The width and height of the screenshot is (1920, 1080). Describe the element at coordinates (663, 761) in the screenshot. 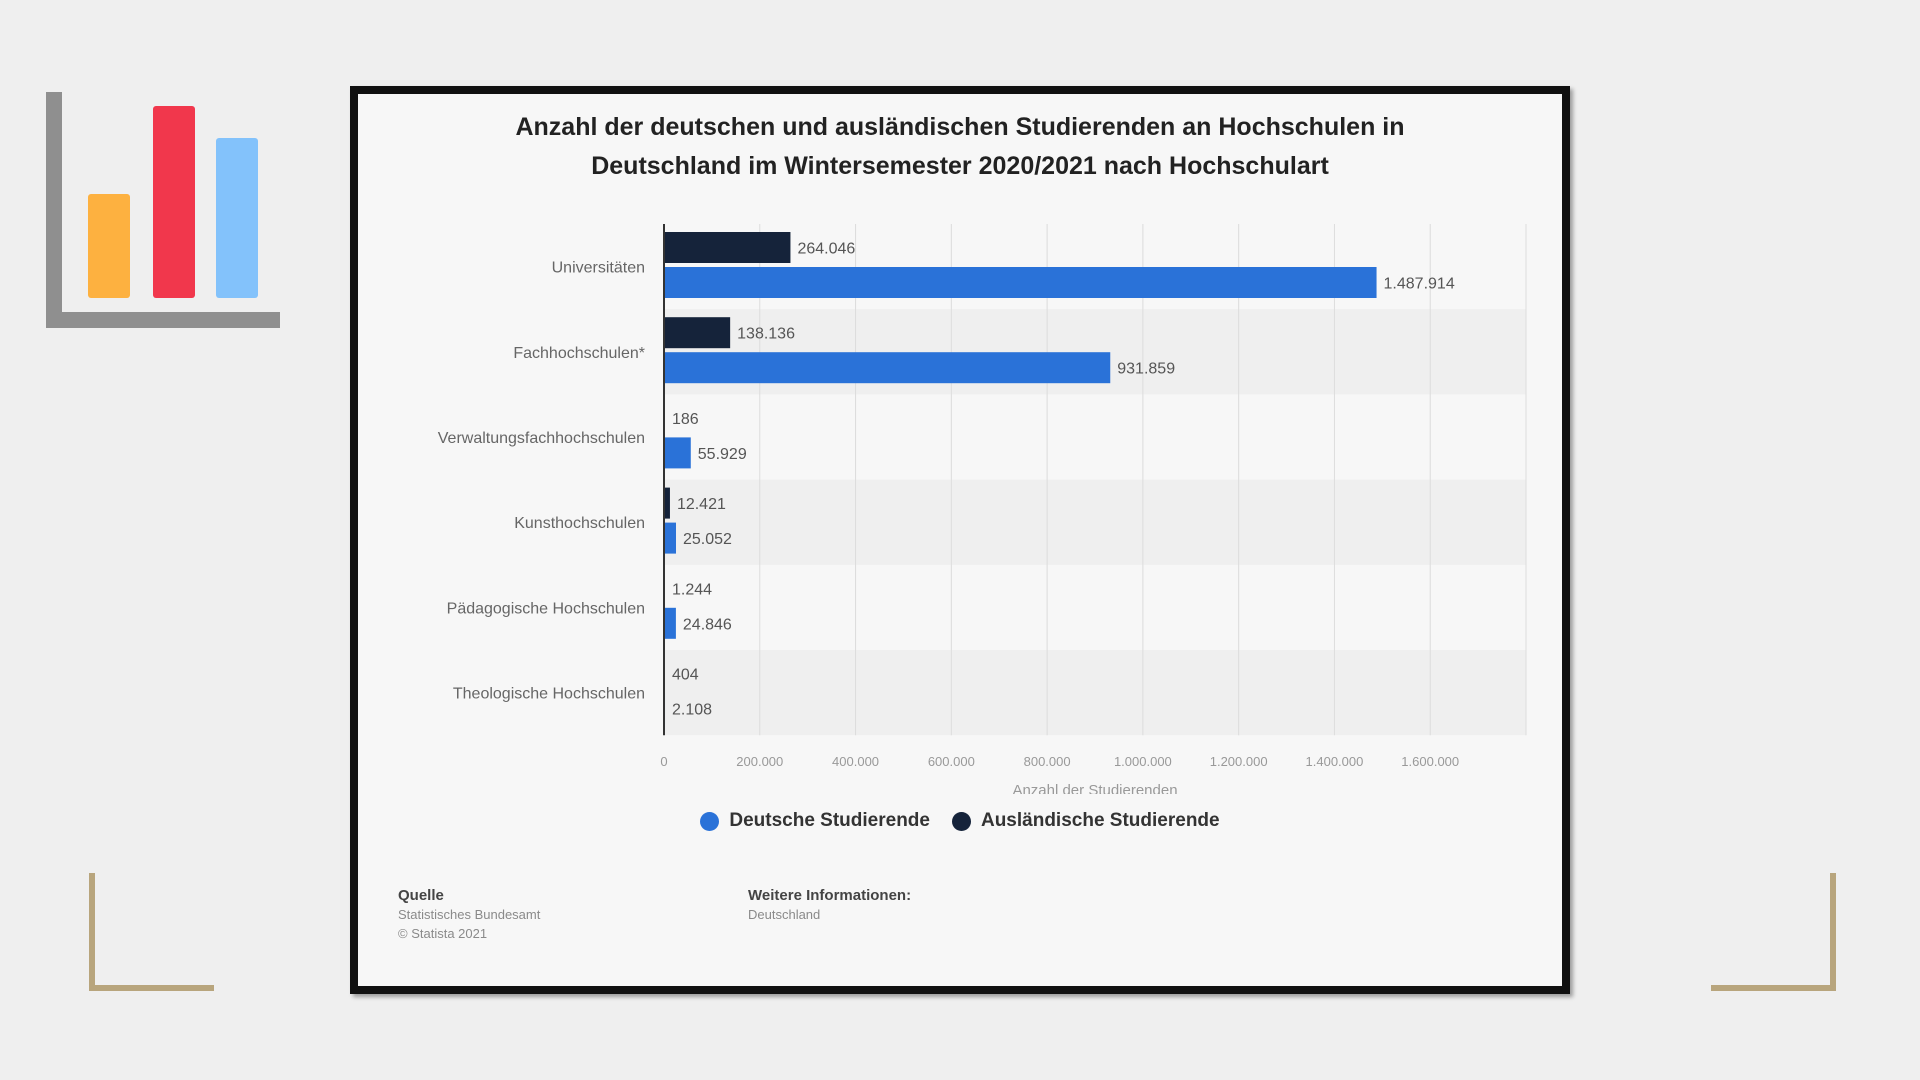

I see `x-tick-label: 0` at that location.